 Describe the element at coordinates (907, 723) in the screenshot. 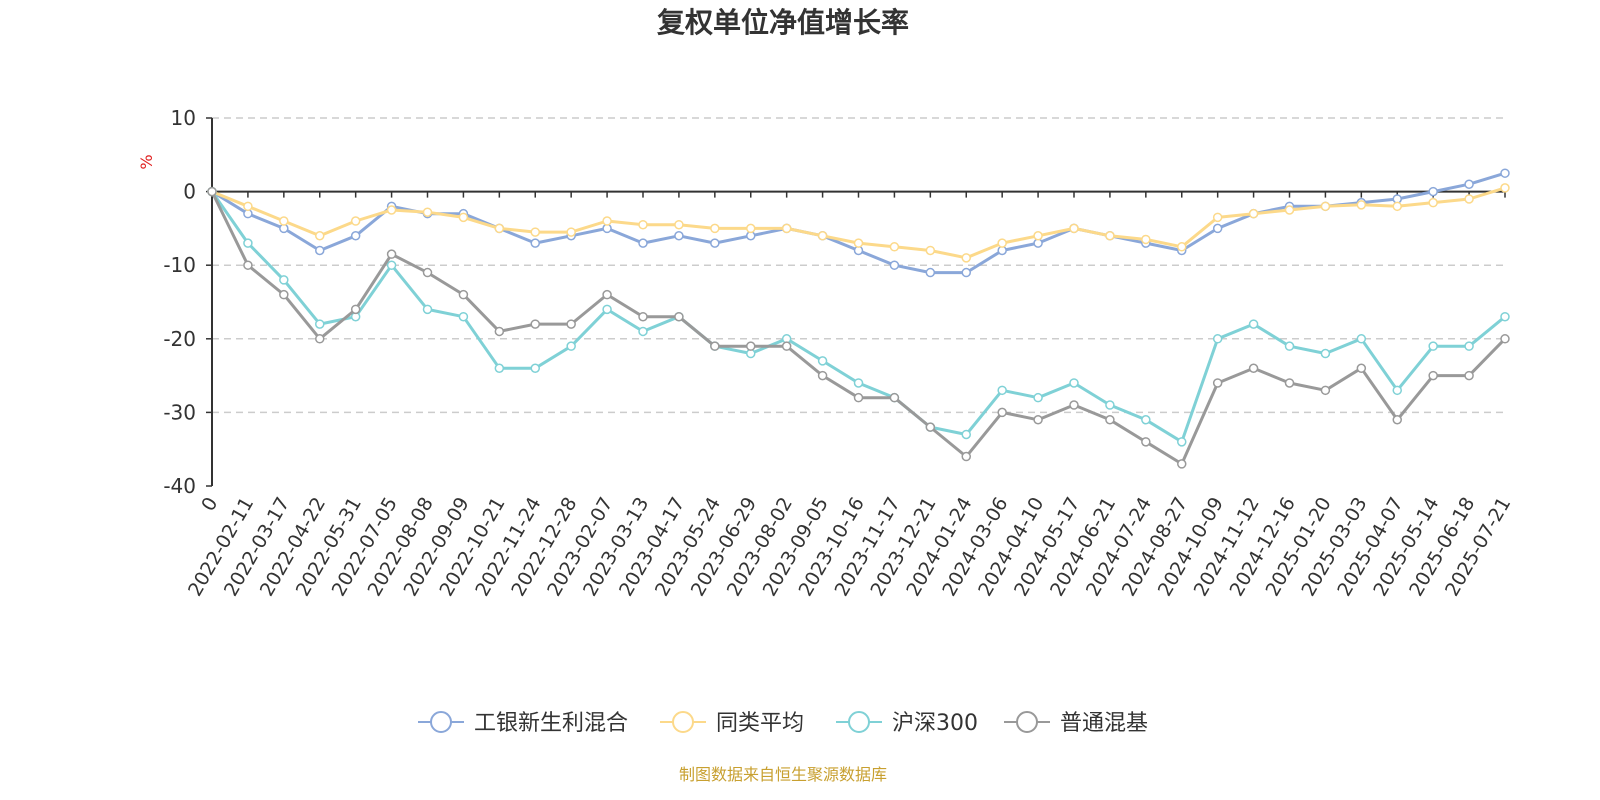

I see `legend-item: 沪深300` at that location.